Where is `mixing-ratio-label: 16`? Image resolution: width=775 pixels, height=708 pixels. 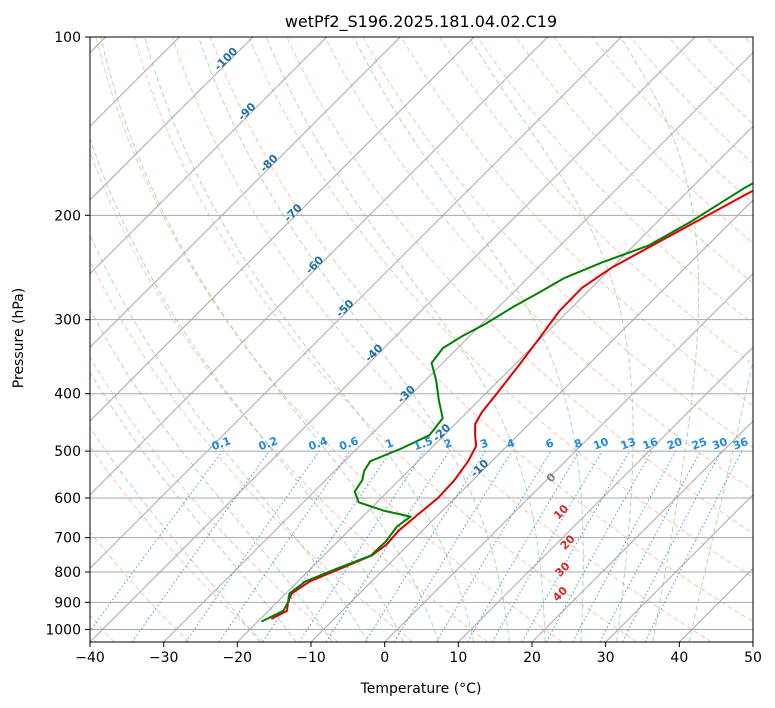 mixing-ratio-label: 16 is located at coordinates (650, 444).